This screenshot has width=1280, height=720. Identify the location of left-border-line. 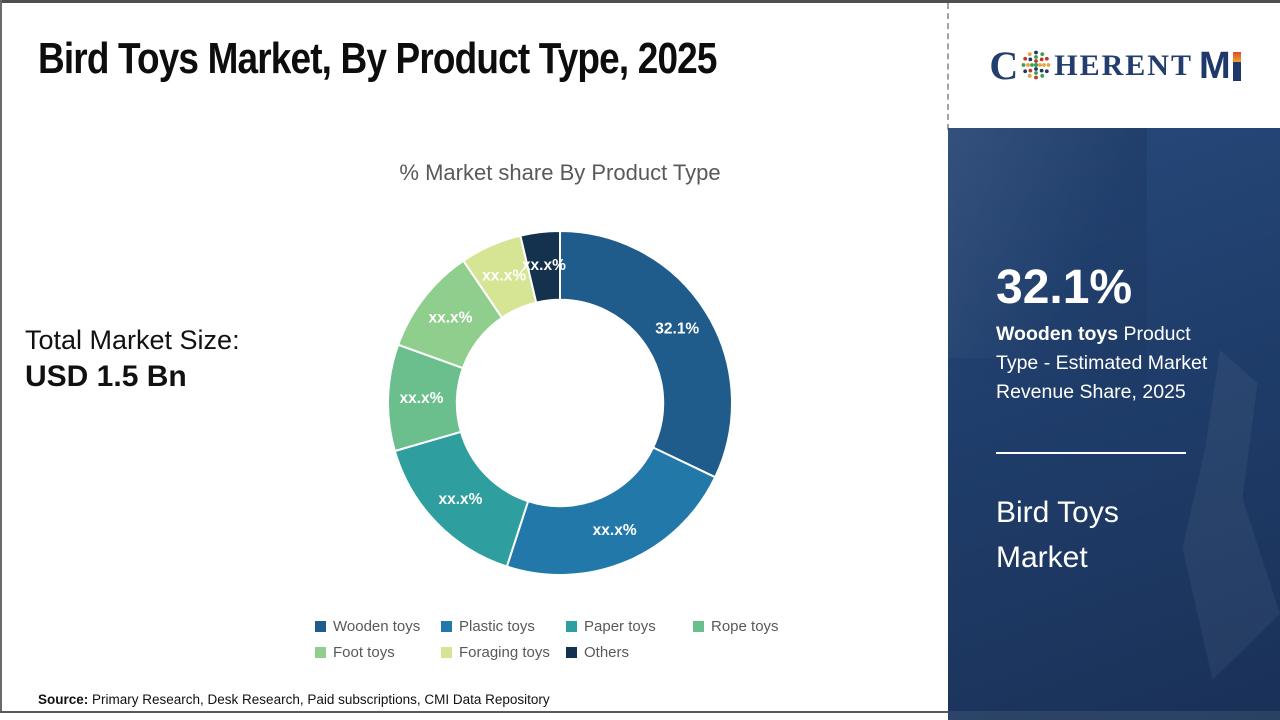
(1, 356).